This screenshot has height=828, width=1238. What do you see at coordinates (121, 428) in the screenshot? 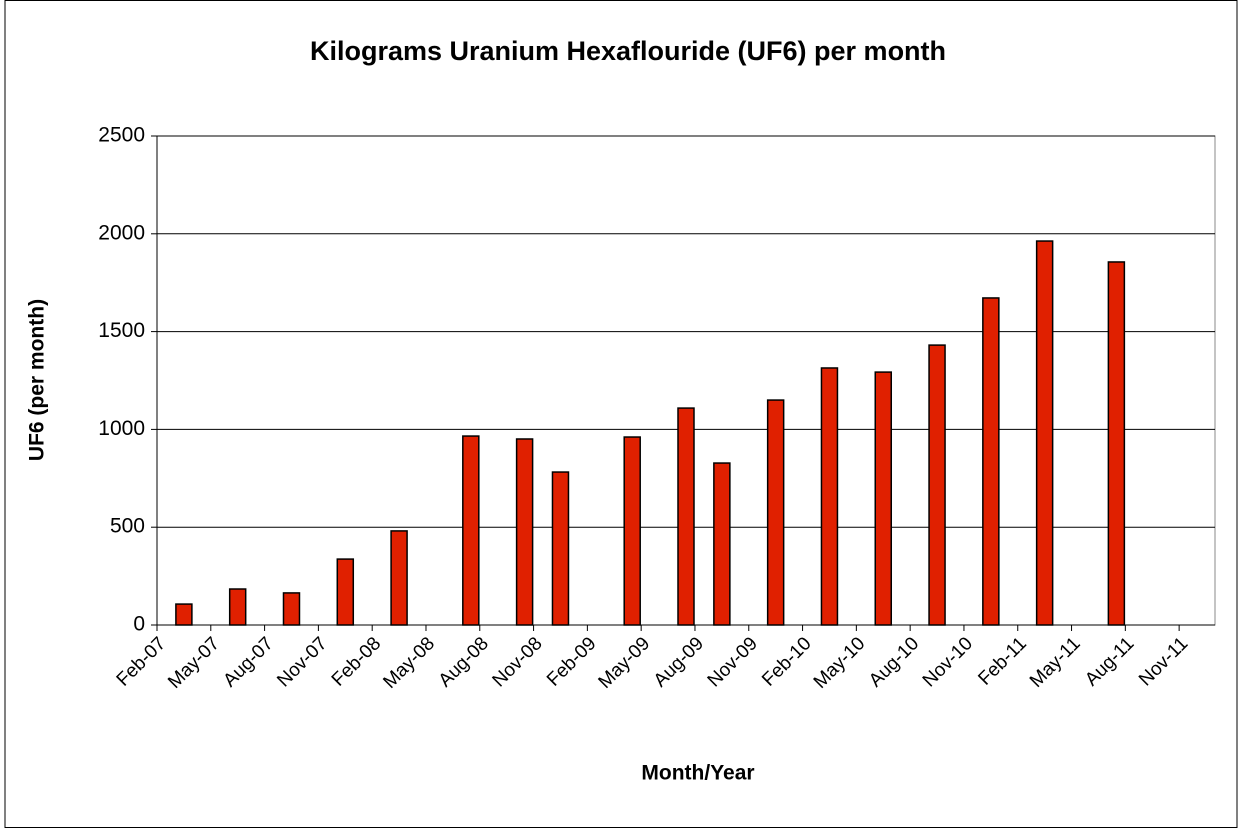
I see `y-tick-label: 1000` at bounding box center [121, 428].